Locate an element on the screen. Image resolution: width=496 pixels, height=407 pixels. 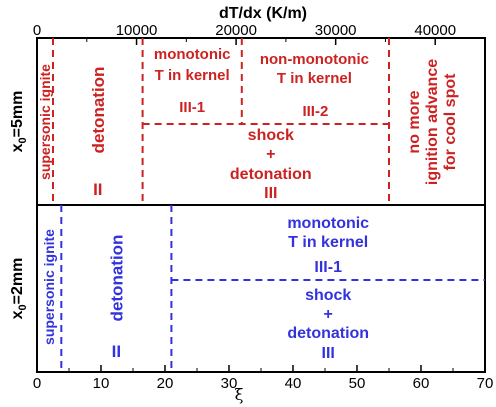
bottom-monotonic-line2: T in kernel is located at coordinates (328, 242).